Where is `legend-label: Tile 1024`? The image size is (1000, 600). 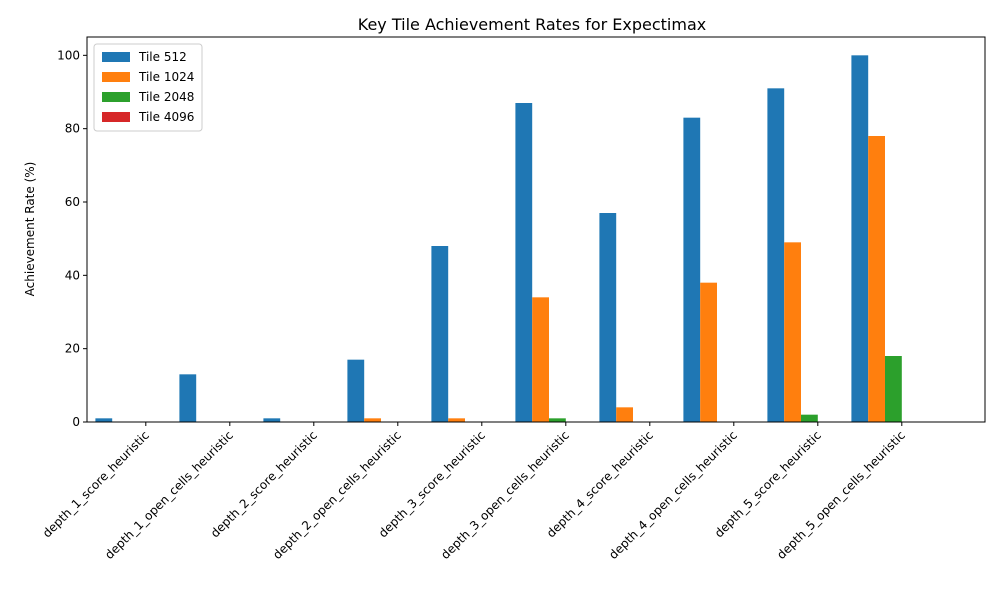 legend-label: Tile 1024 is located at coordinates (166, 77).